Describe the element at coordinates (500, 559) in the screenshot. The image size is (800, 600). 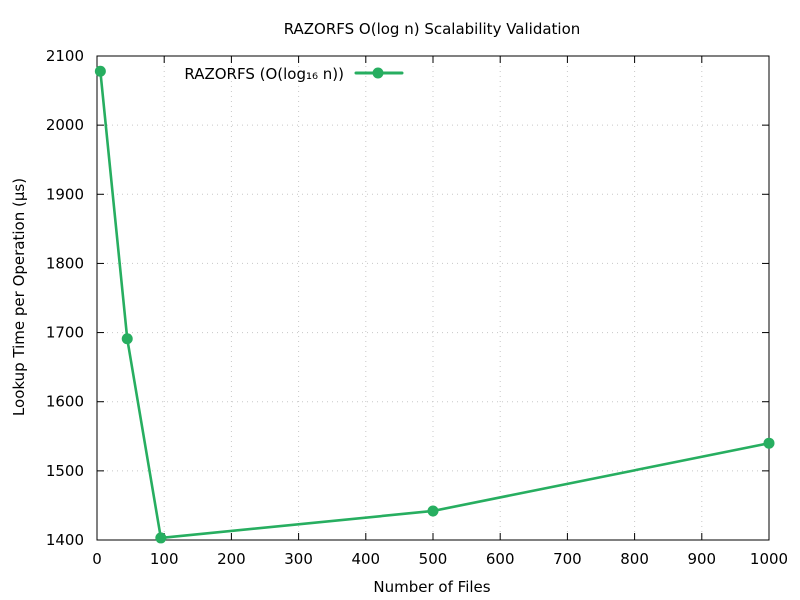
I see `x-tick-label: 600` at that location.